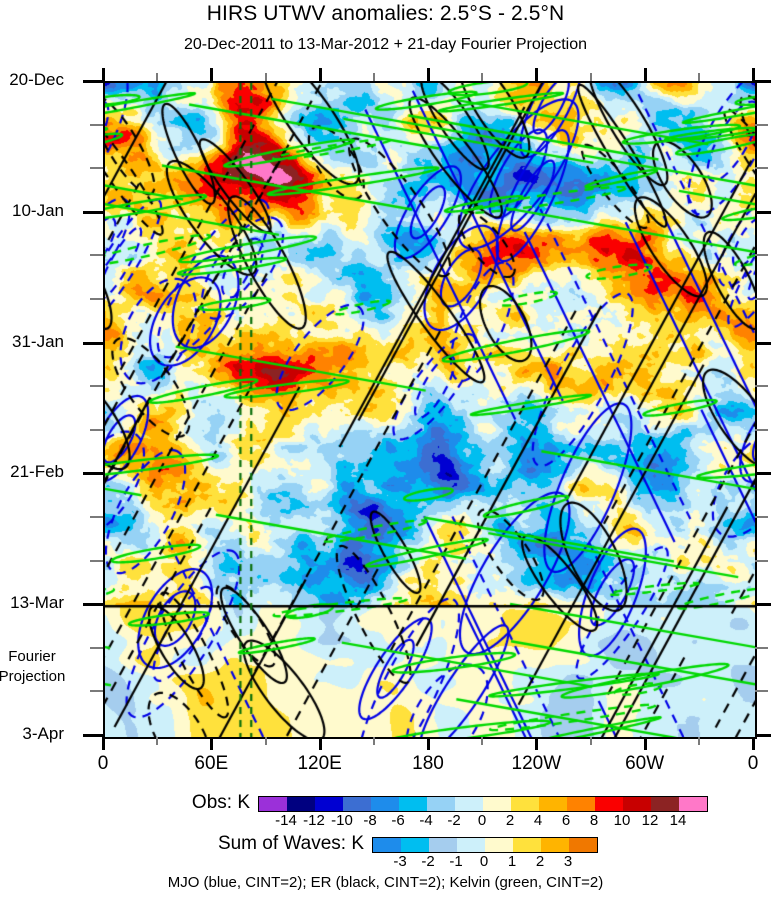 This screenshot has width=771, height=899. What do you see at coordinates (594, 820) in the screenshot?
I see `colorbar-tick-label: 8` at bounding box center [594, 820].